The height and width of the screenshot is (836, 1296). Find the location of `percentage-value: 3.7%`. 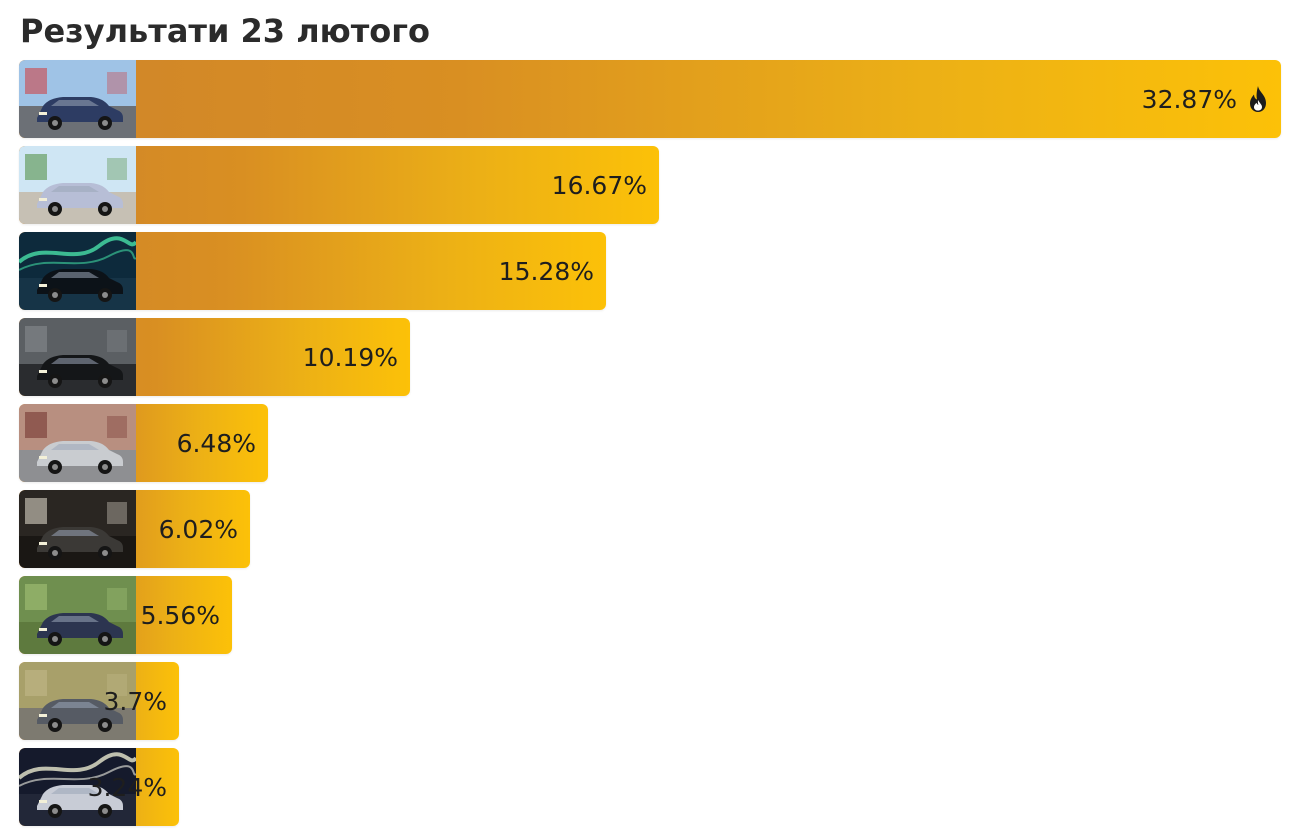

percentage-value: 3.7% is located at coordinates (135, 701).